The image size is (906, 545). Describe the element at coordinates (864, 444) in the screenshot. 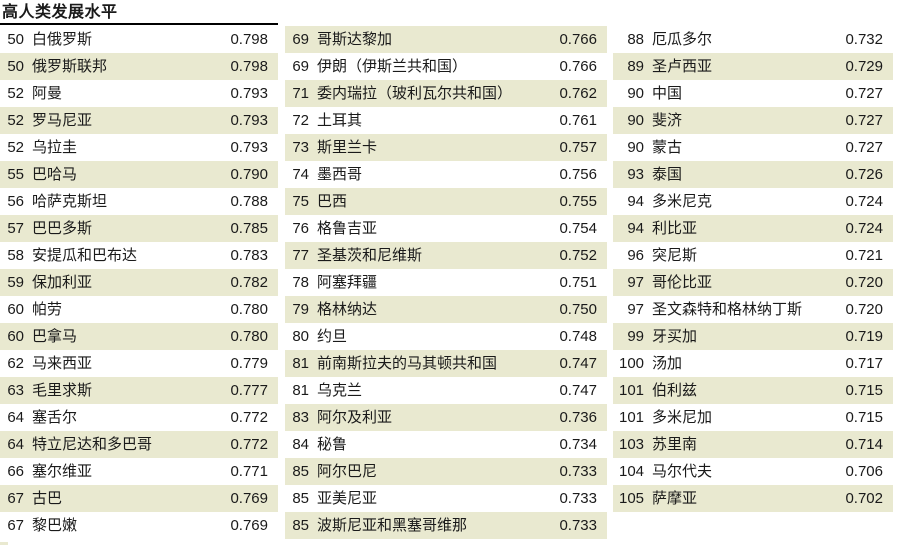

I see `value-cell: 0.714` at that location.